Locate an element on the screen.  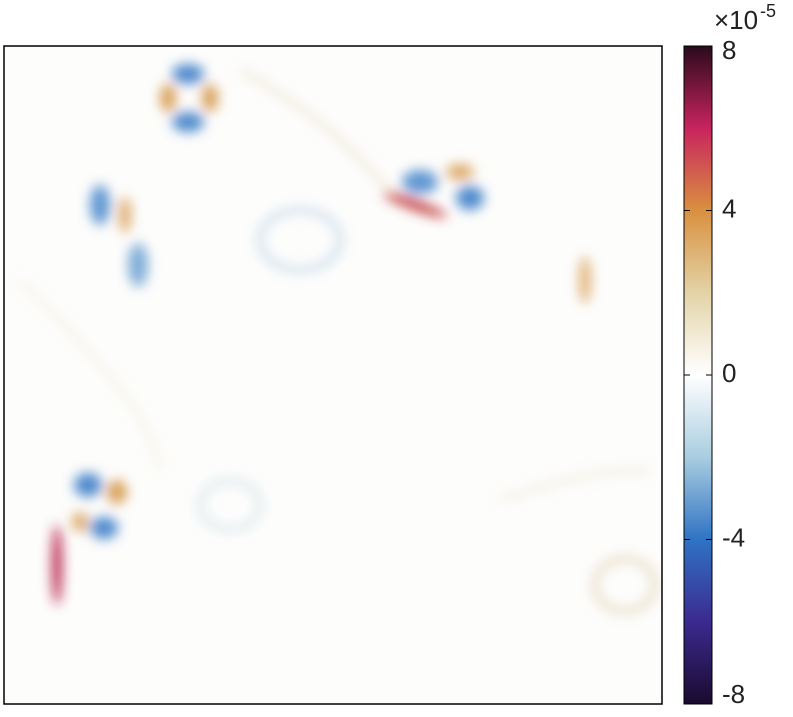
colorbar-exponent: -5 is located at coordinates (768, 11).